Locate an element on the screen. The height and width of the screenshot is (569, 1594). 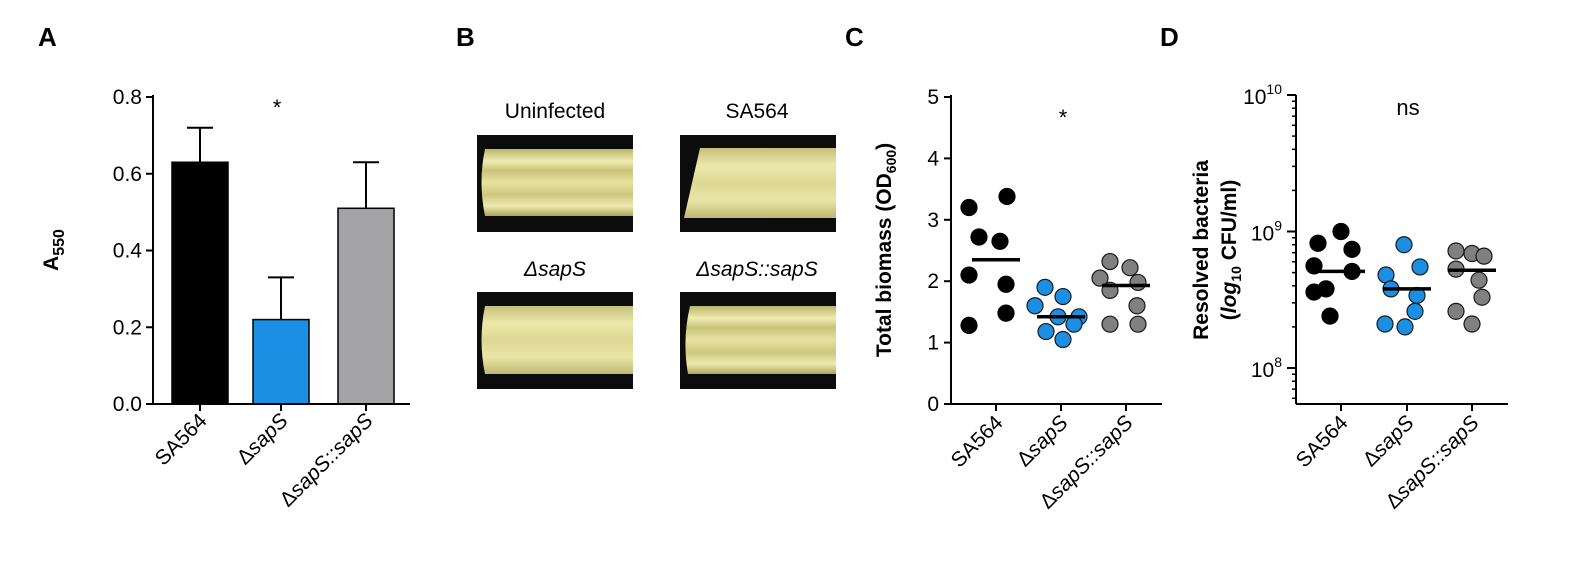
tube-photo-sa564 is located at coordinates (758, 183).